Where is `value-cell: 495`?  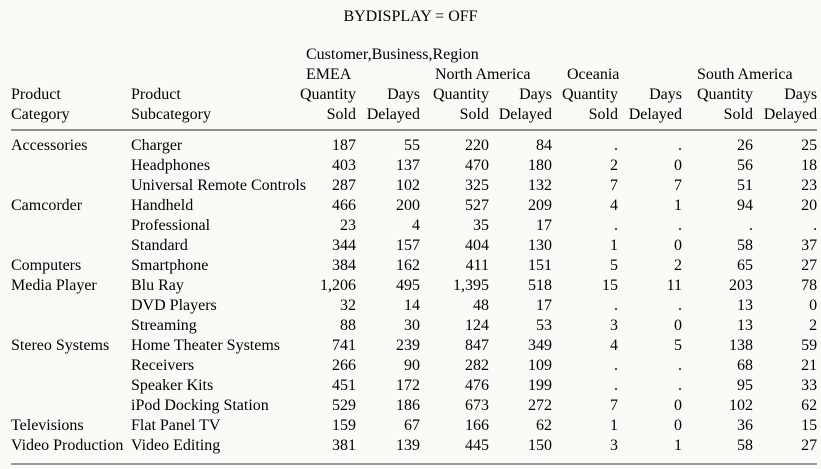
value-cell: 495 is located at coordinates (408, 285).